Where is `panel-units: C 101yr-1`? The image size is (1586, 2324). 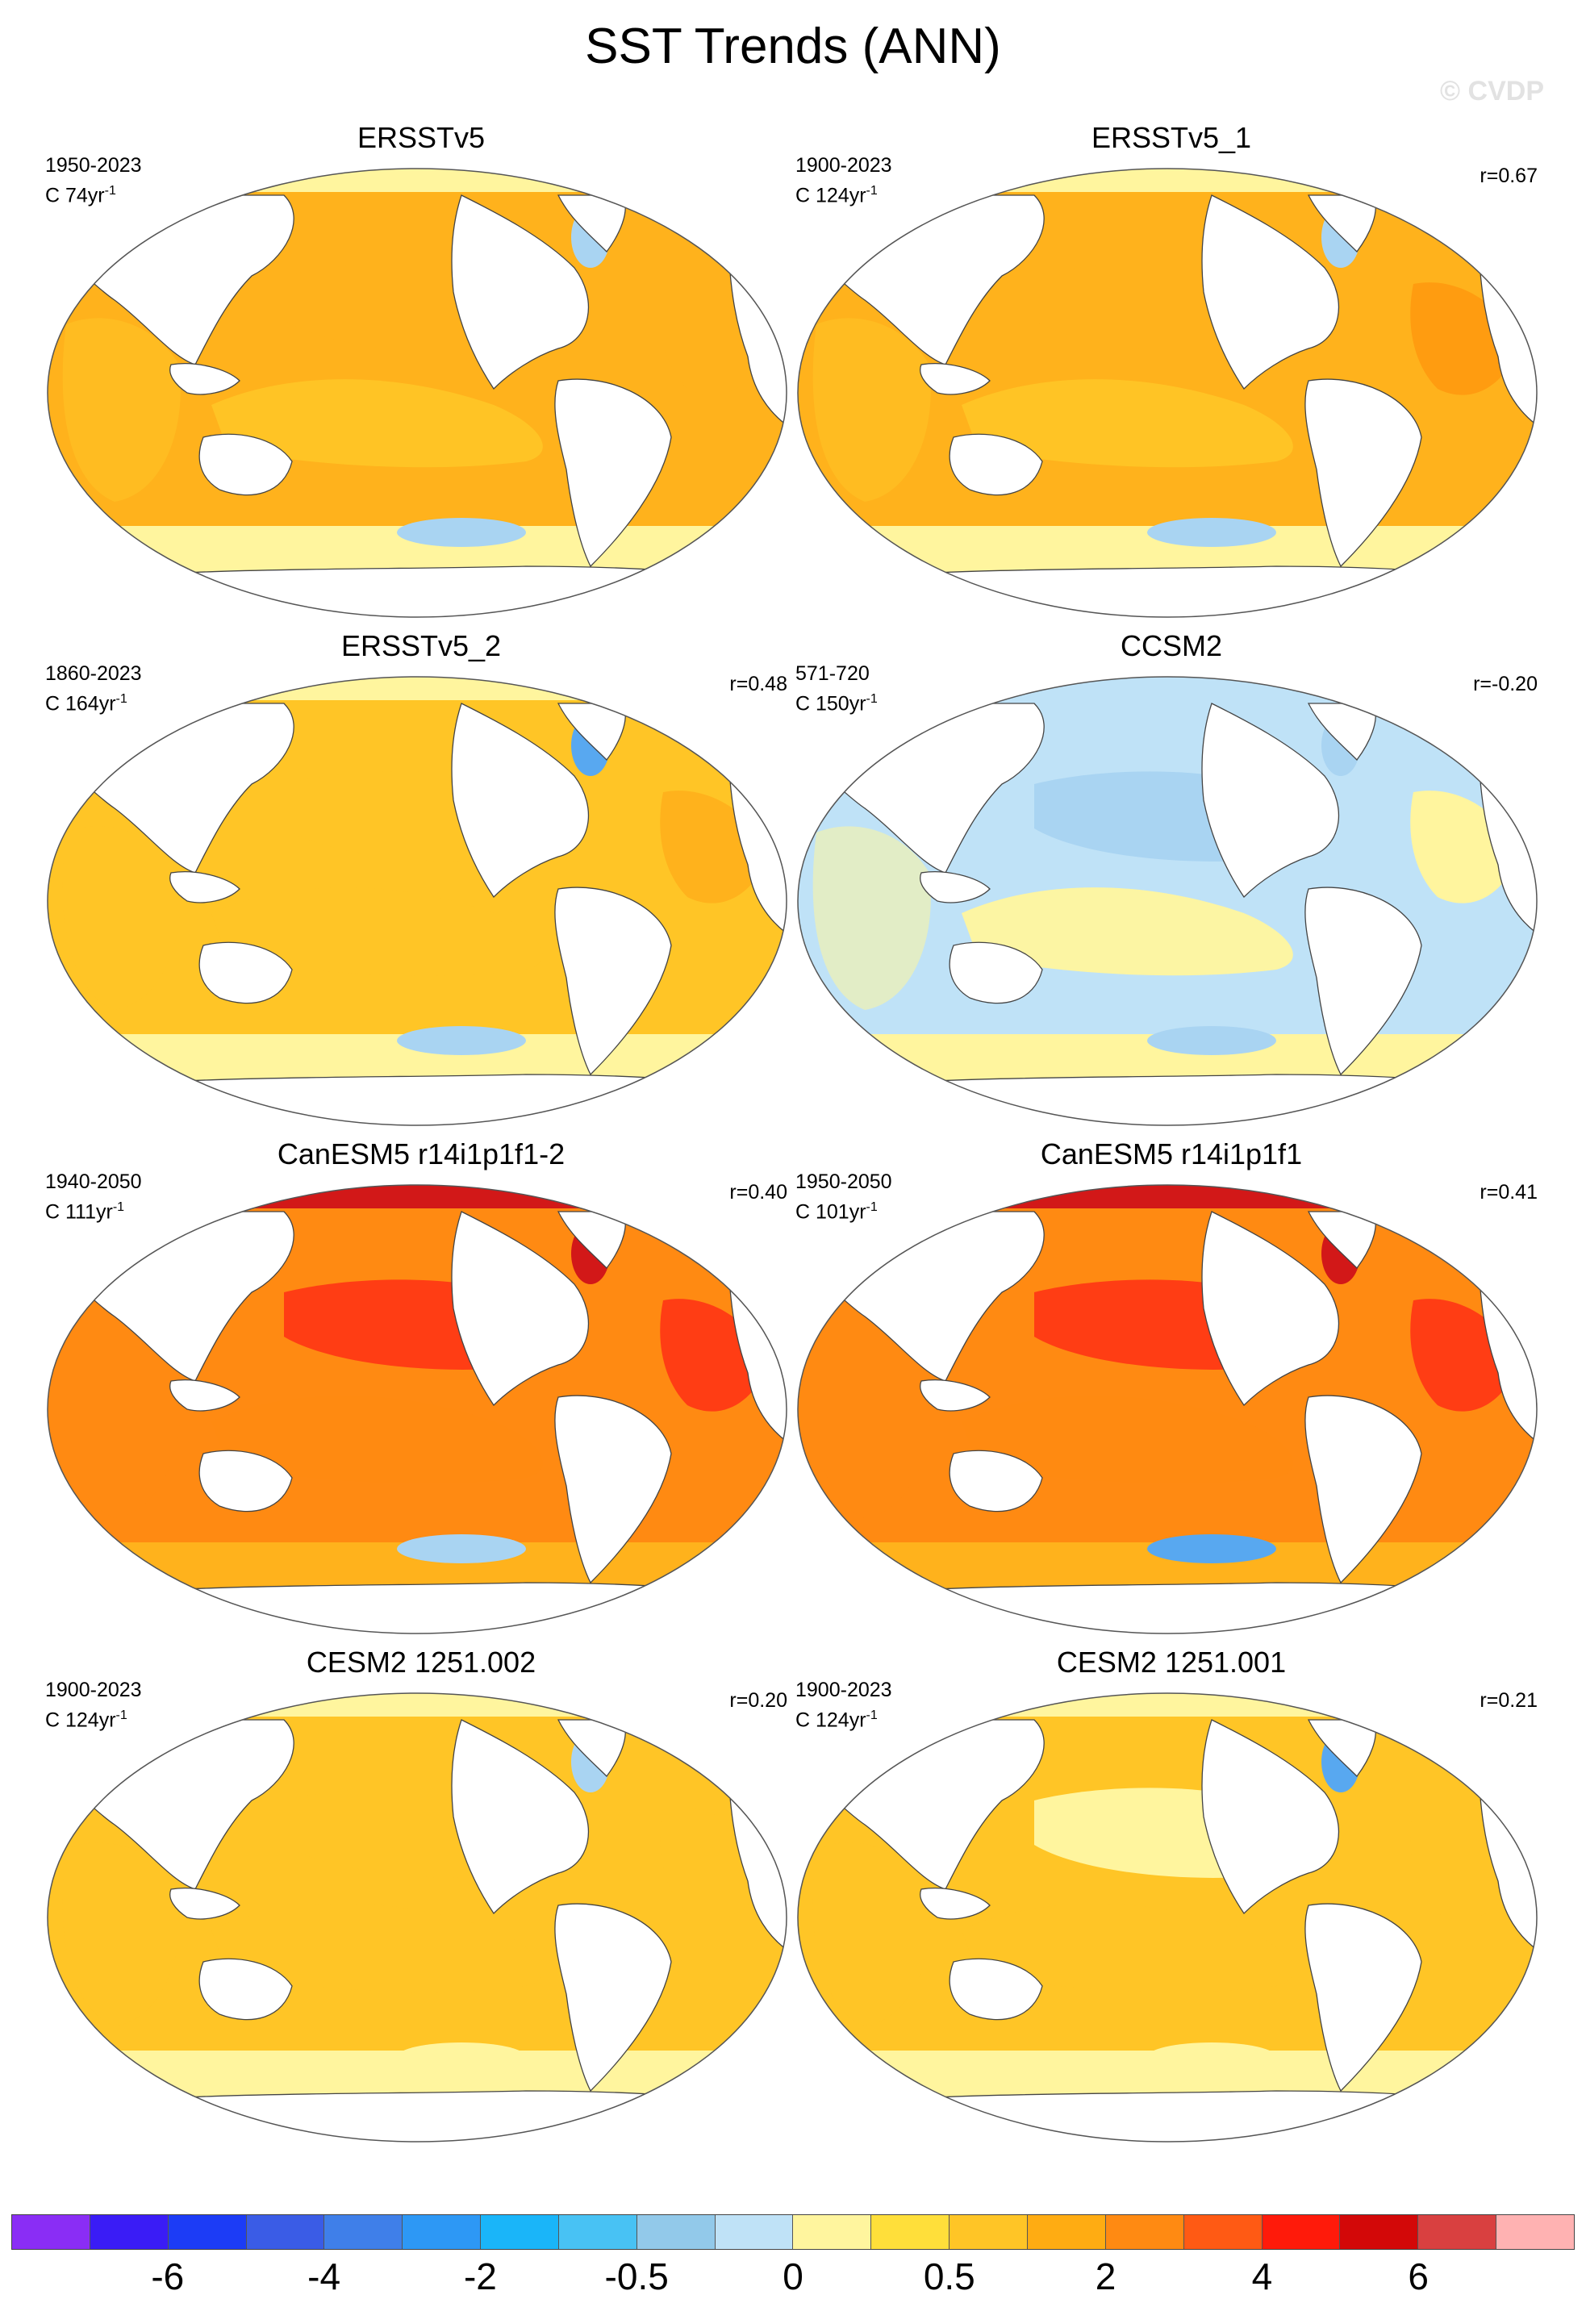
panel-units: C 101yr-1 is located at coordinates (837, 1210).